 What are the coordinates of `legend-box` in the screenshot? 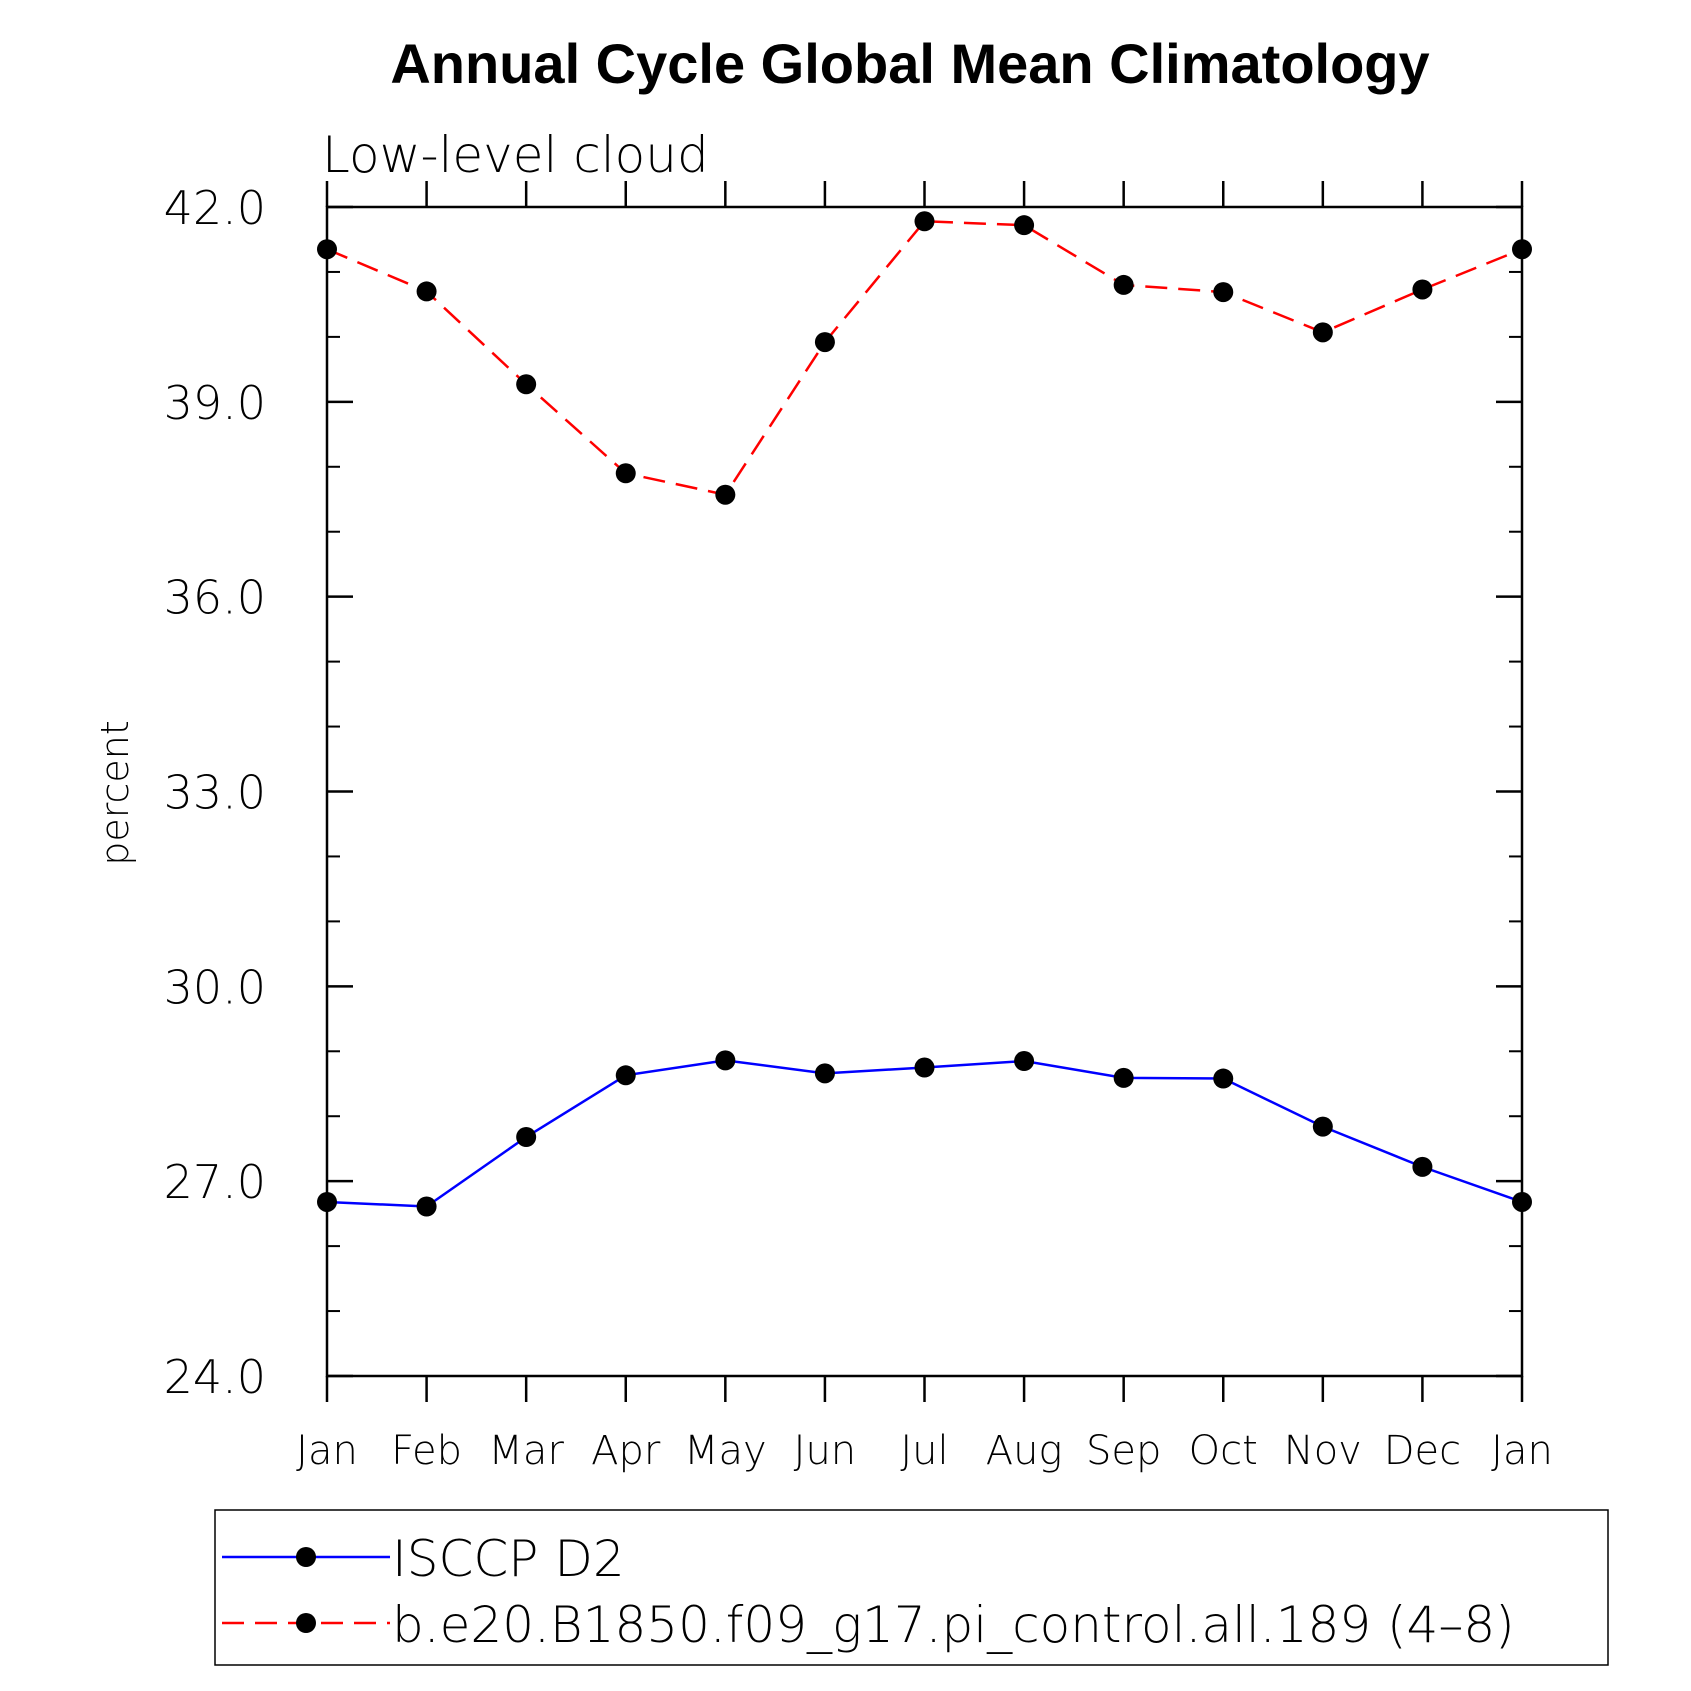 It's located at (911, 1587).